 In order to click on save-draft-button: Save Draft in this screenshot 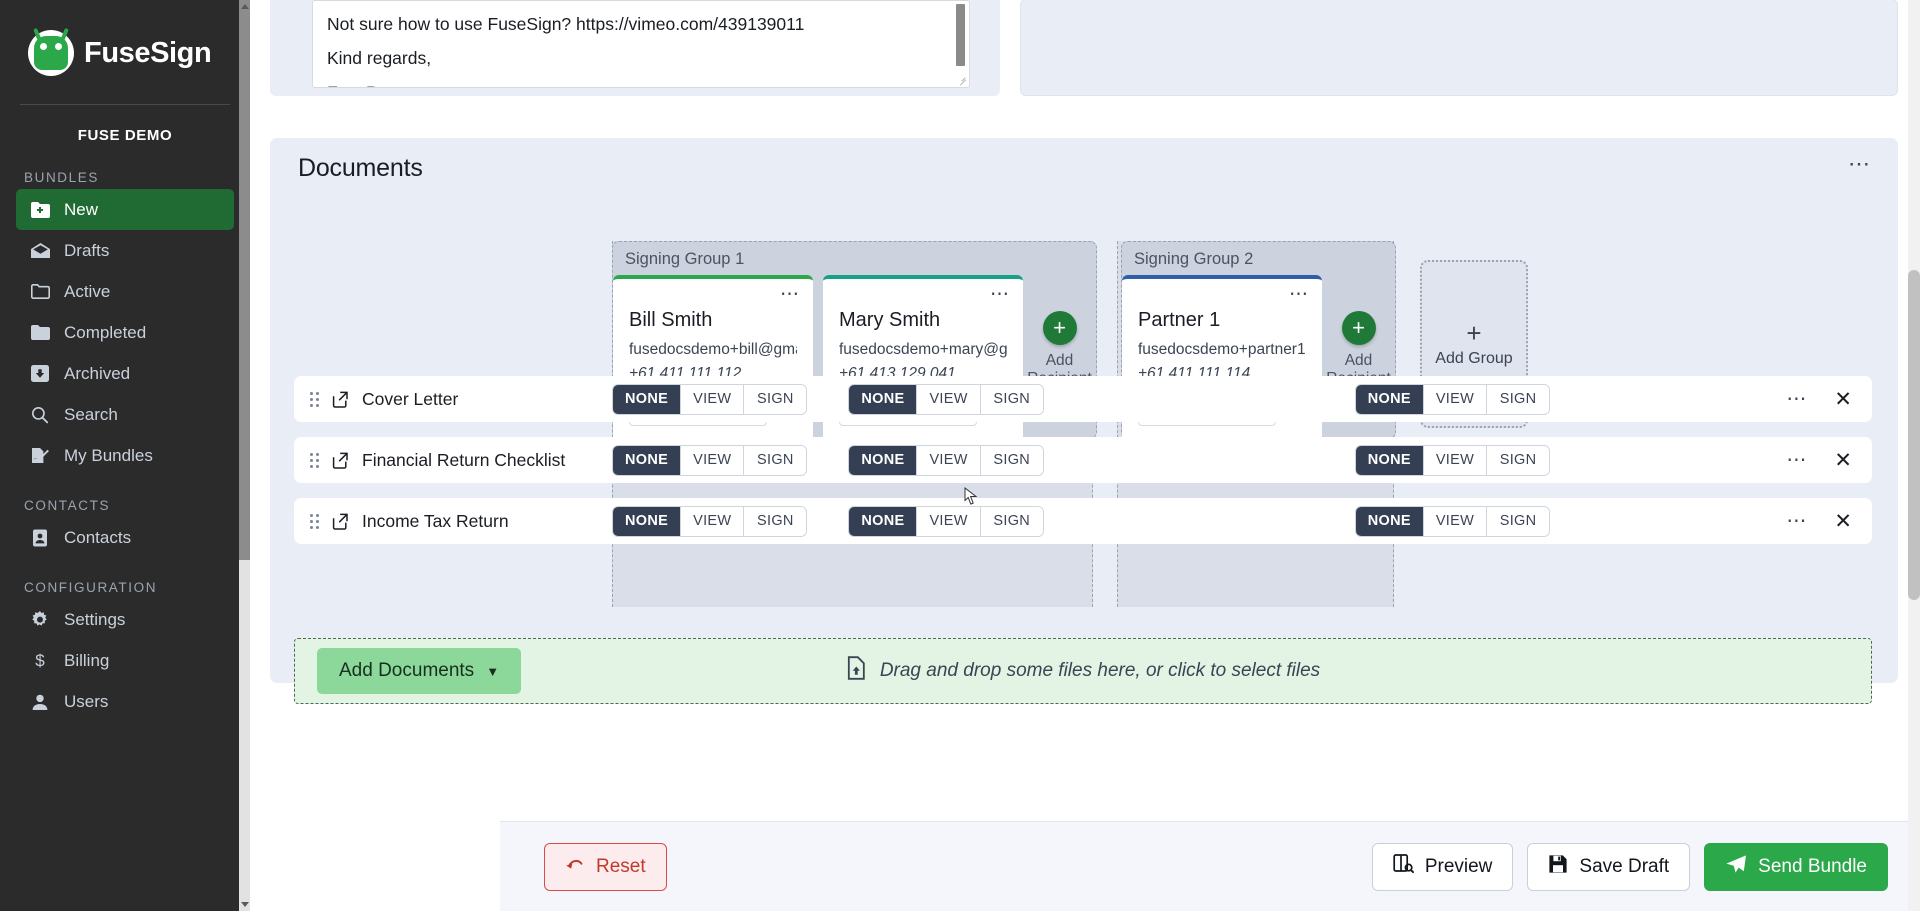, I will do `click(1609, 866)`.